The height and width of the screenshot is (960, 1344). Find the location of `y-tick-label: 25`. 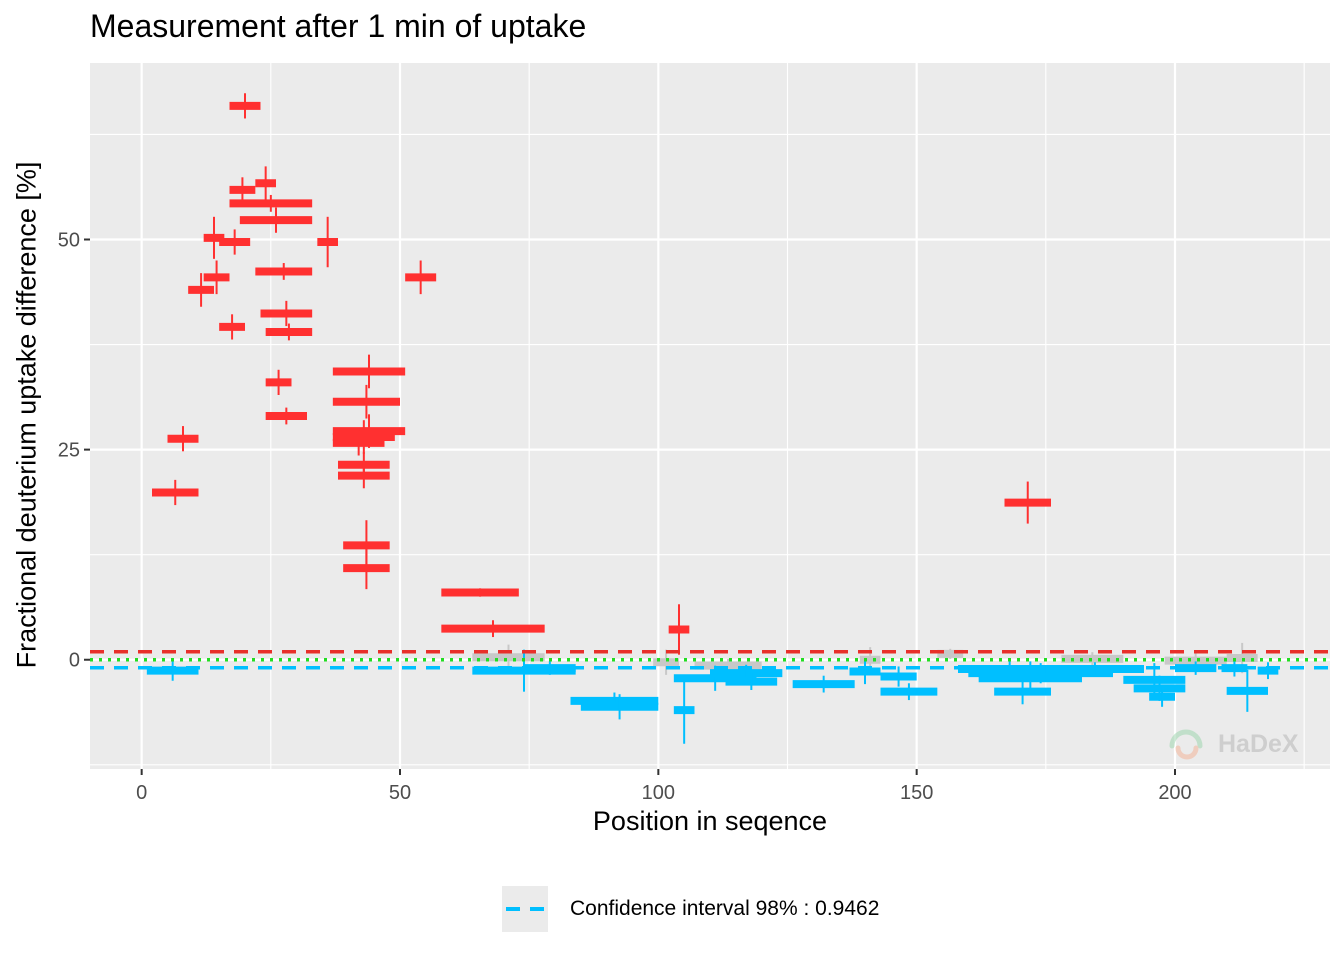

y-tick-label: 25 is located at coordinates (69, 451).